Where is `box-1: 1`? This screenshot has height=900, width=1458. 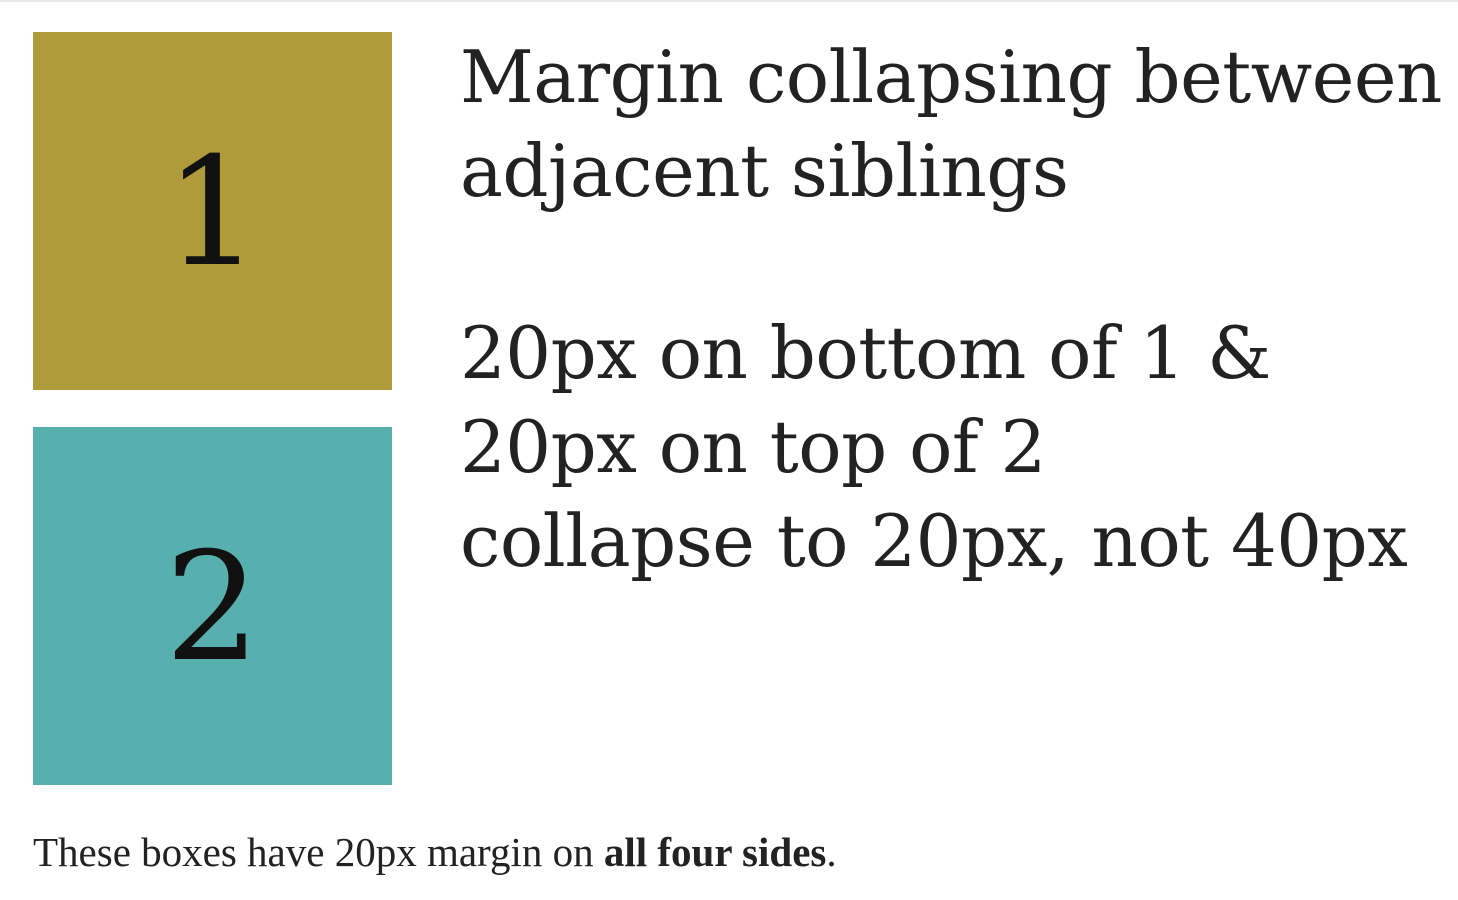 box-1: 1 is located at coordinates (212, 211).